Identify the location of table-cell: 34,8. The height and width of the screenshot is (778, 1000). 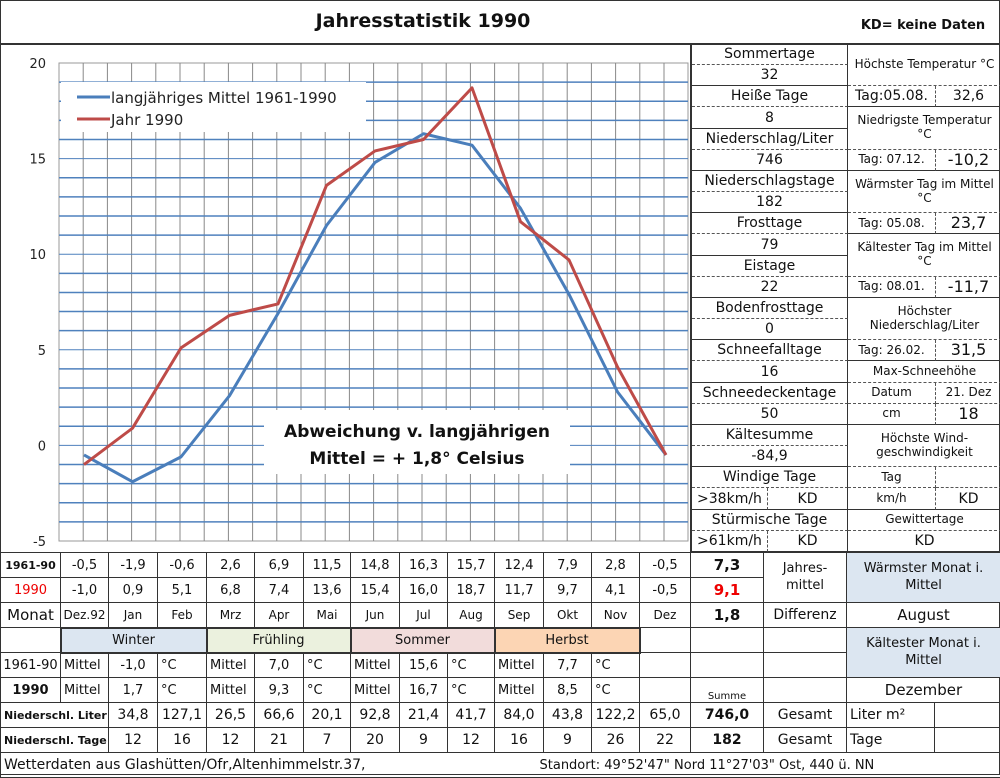
(133, 715).